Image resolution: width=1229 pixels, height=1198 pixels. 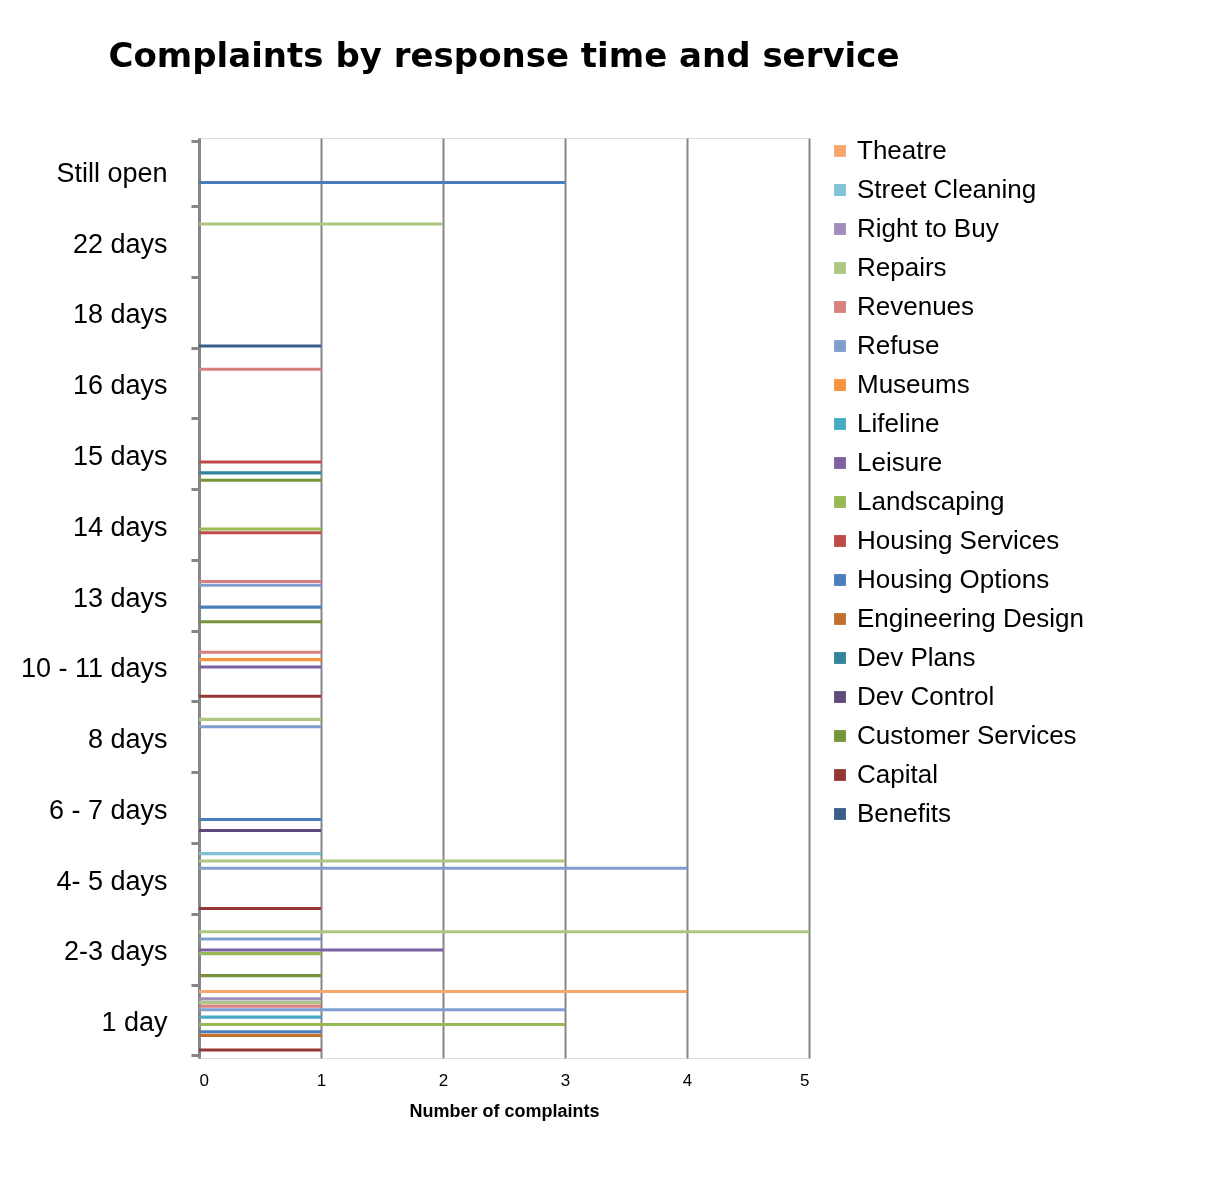 What do you see at coordinates (504, 1110) in the screenshot?
I see `x-axis-title: Number of complaints` at bounding box center [504, 1110].